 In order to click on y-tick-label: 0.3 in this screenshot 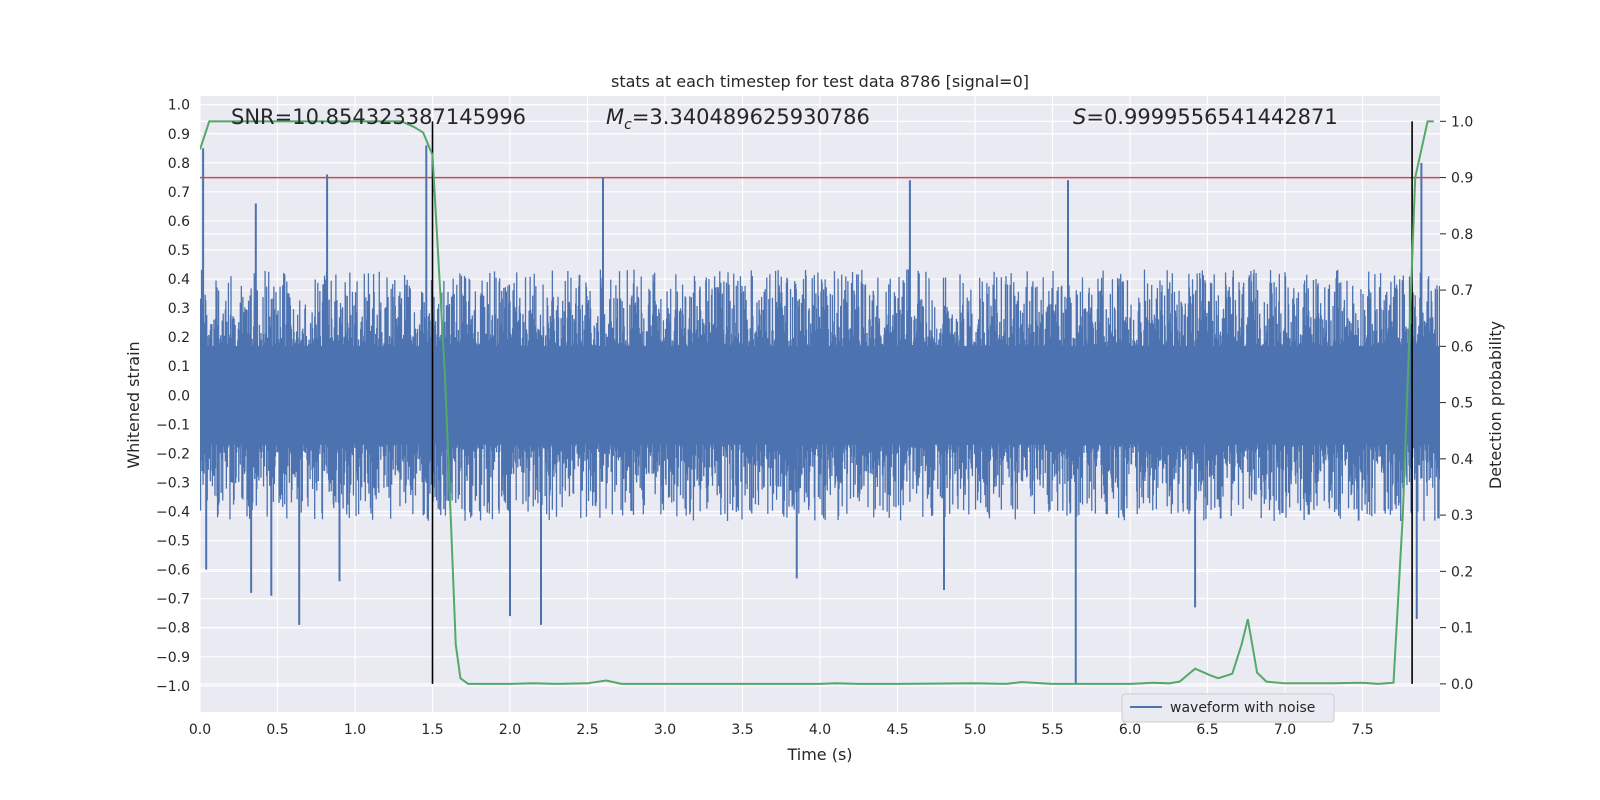, I will do `click(179, 309)`.